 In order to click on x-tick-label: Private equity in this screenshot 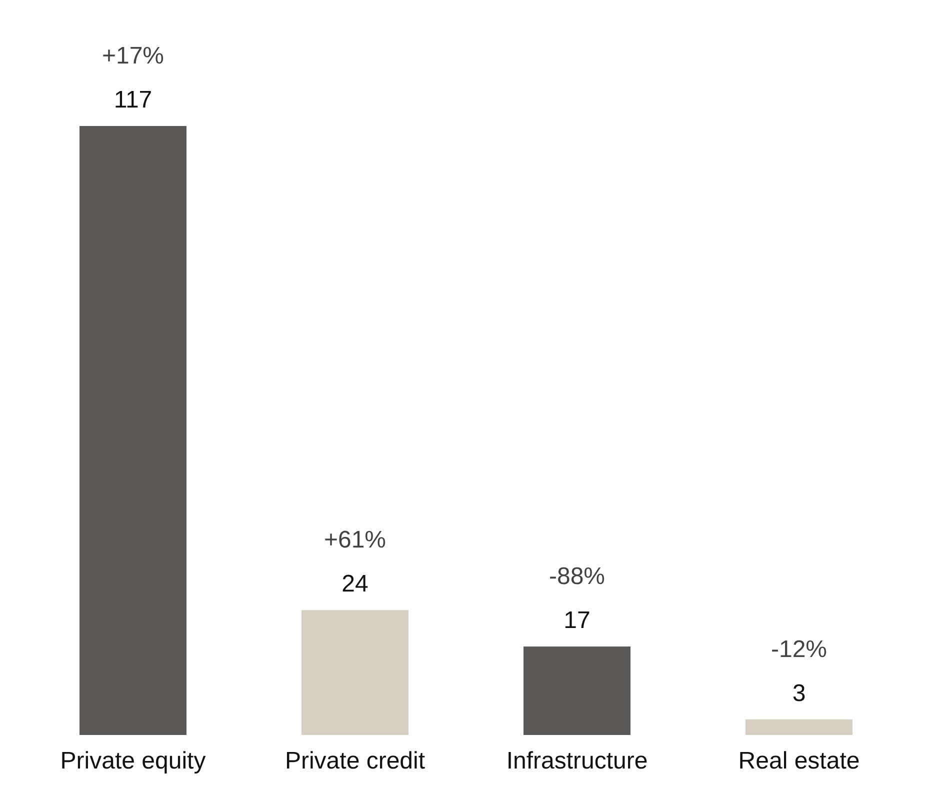, I will do `click(133, 761)`.